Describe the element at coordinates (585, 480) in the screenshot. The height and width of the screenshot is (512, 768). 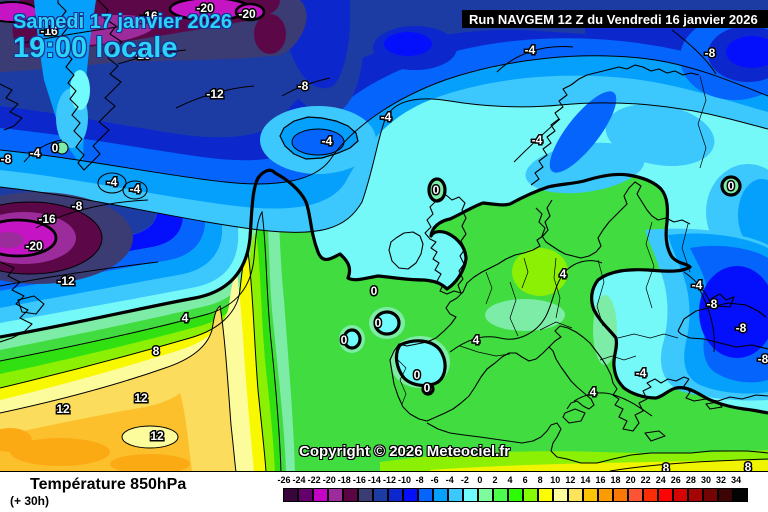
I see `colorbar-tick: 14` at that location.